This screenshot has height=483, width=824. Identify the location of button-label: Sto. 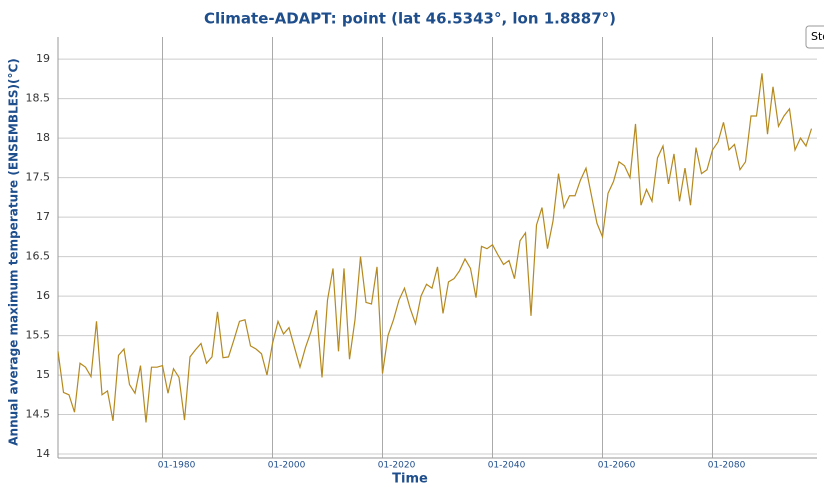
(817, 36).